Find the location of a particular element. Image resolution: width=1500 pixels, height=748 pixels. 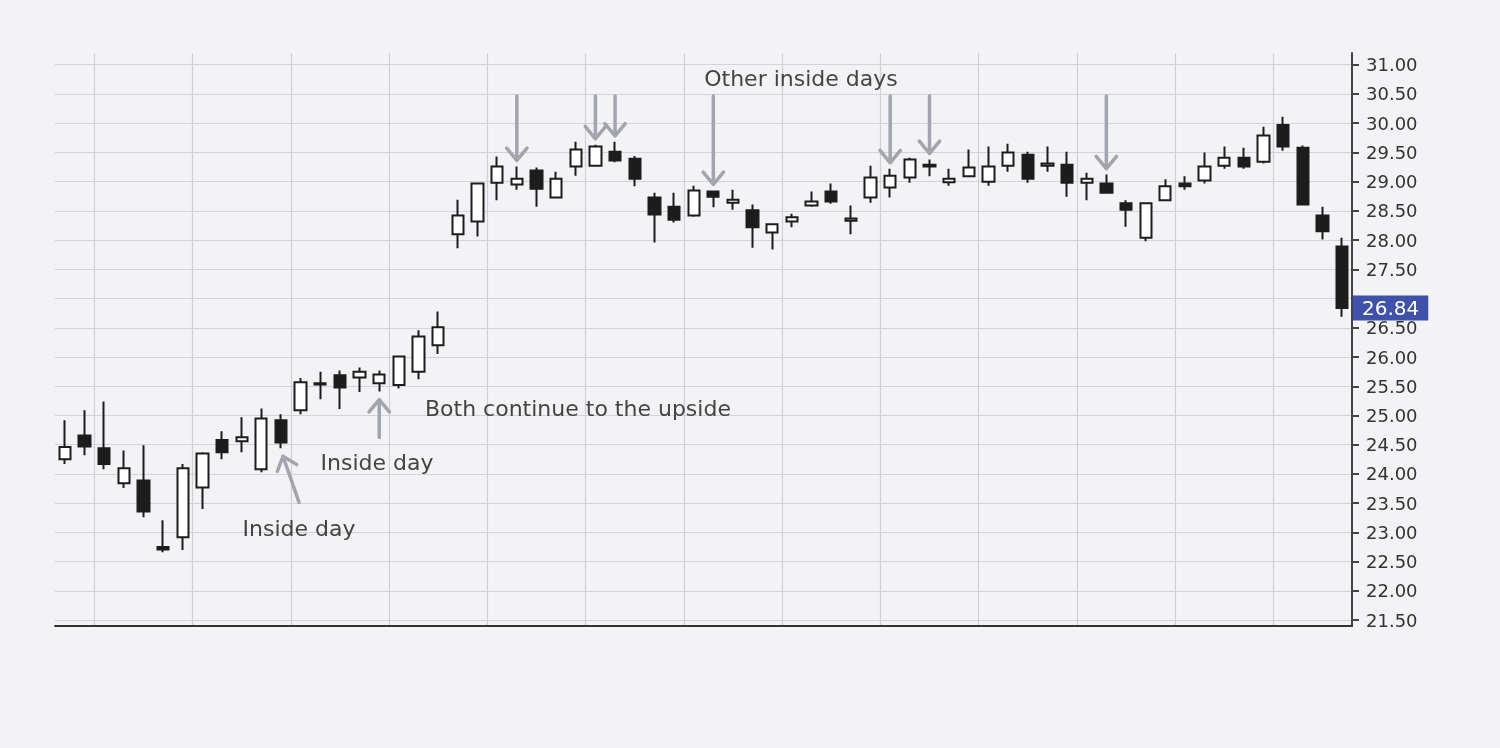

text: 26.84 is located at coordinates (1391, 307).